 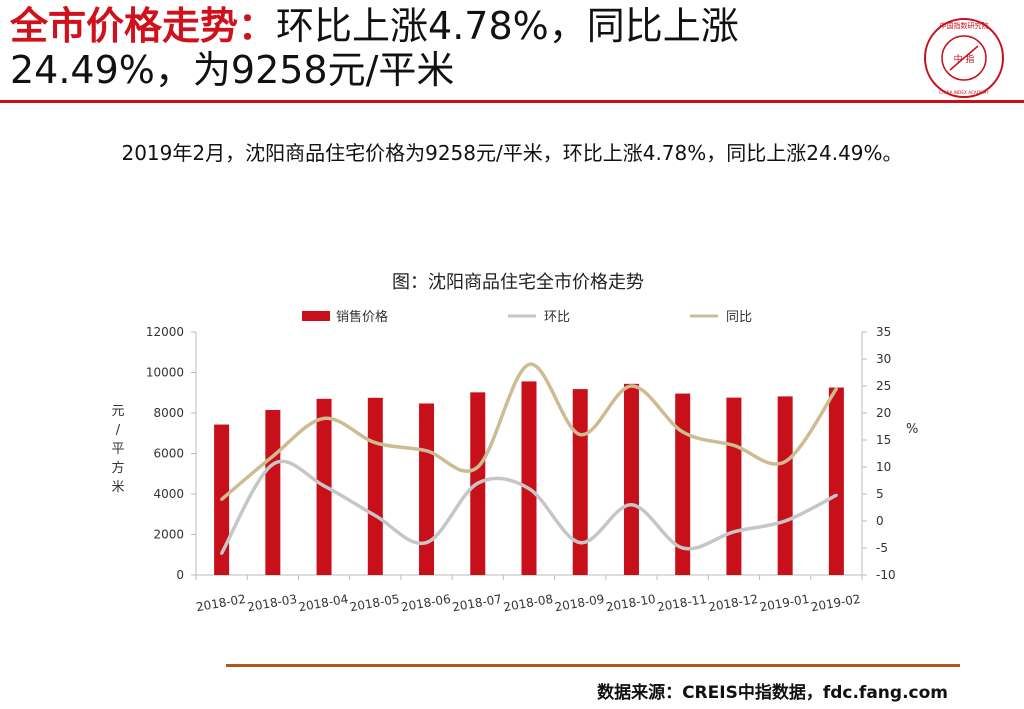 I want to click on x-tick-label: 2018-09, so click(x=580, y=603).